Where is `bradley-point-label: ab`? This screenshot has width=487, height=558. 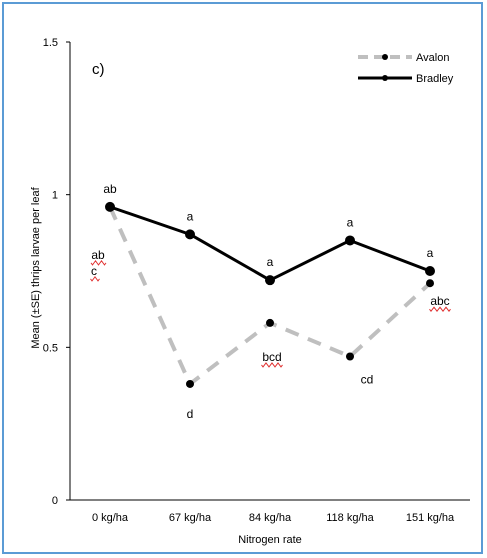 bradley-point-label: ab is located at coordinates (110, 189).